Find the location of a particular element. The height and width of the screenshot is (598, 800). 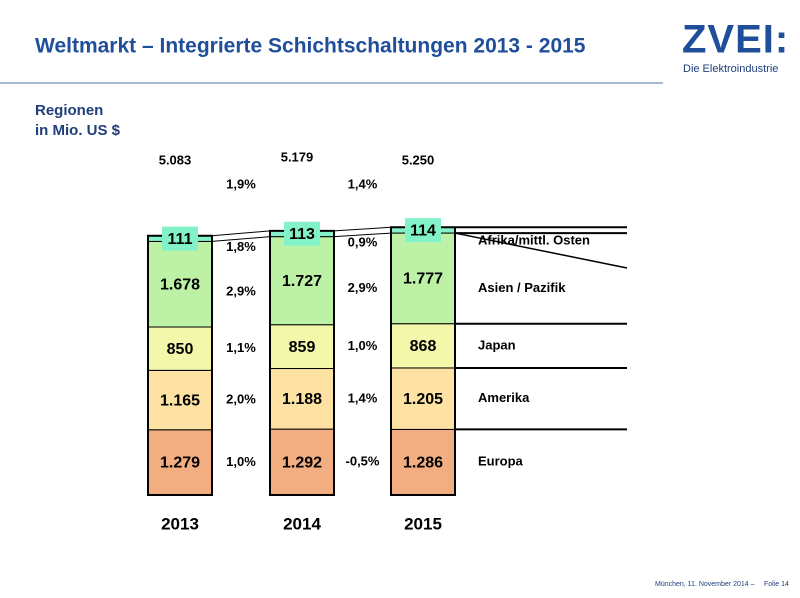

value-label: 859 is located at coordinates (302, 347).